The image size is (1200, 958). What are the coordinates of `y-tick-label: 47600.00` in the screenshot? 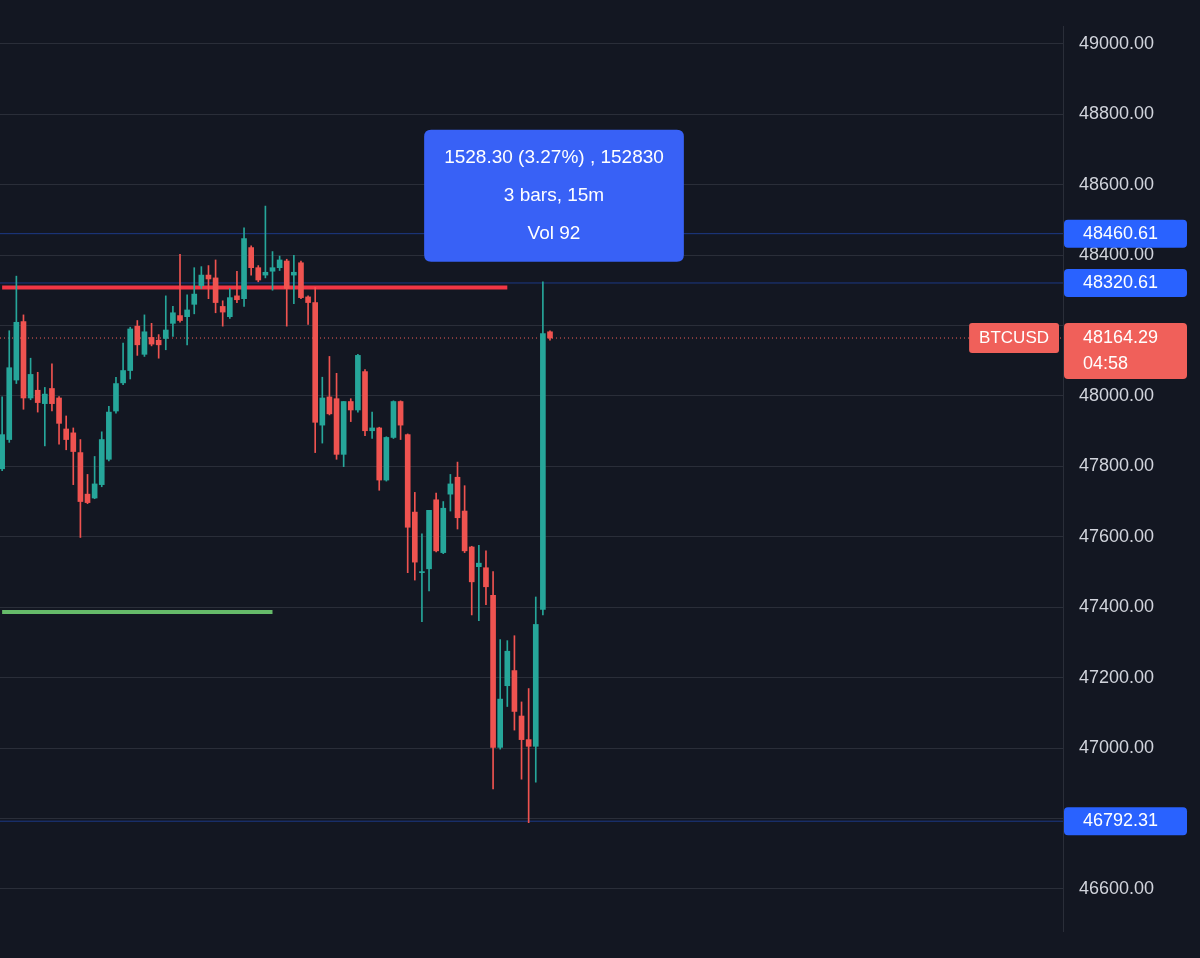 It's located at (1117, 535).